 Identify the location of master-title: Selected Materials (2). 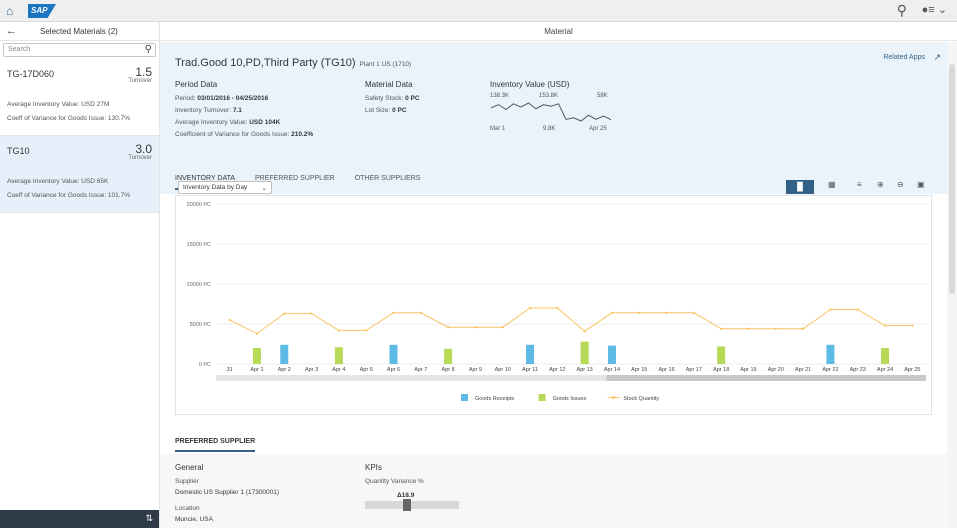
(79, 31).